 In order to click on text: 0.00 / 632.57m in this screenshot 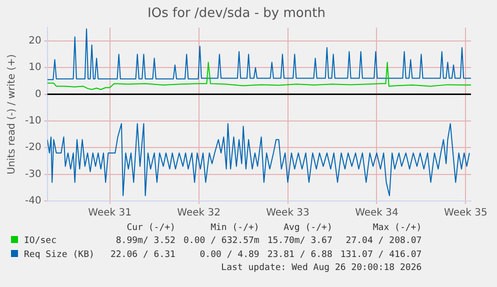, I will do `click(221, 241)`.